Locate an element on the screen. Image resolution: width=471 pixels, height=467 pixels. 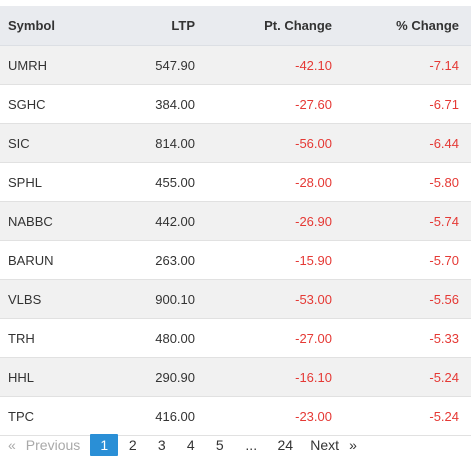
pt-change-cell: -26.90 is located at coordinates (263, 221).